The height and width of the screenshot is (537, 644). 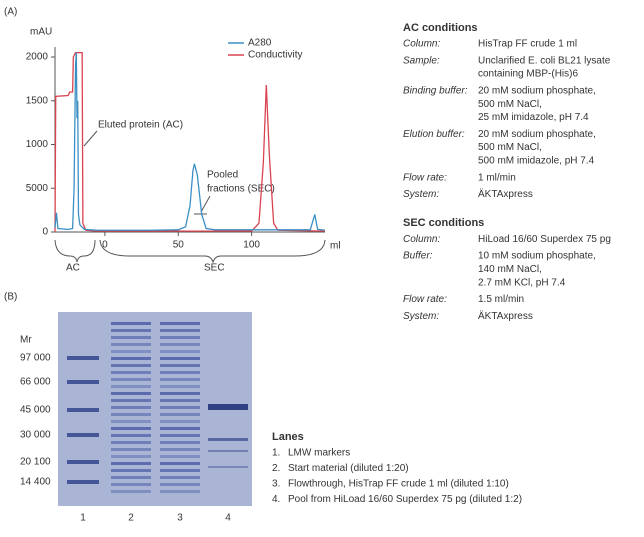 I want to click on annotation: Pooled, so click(x=222, y=175).